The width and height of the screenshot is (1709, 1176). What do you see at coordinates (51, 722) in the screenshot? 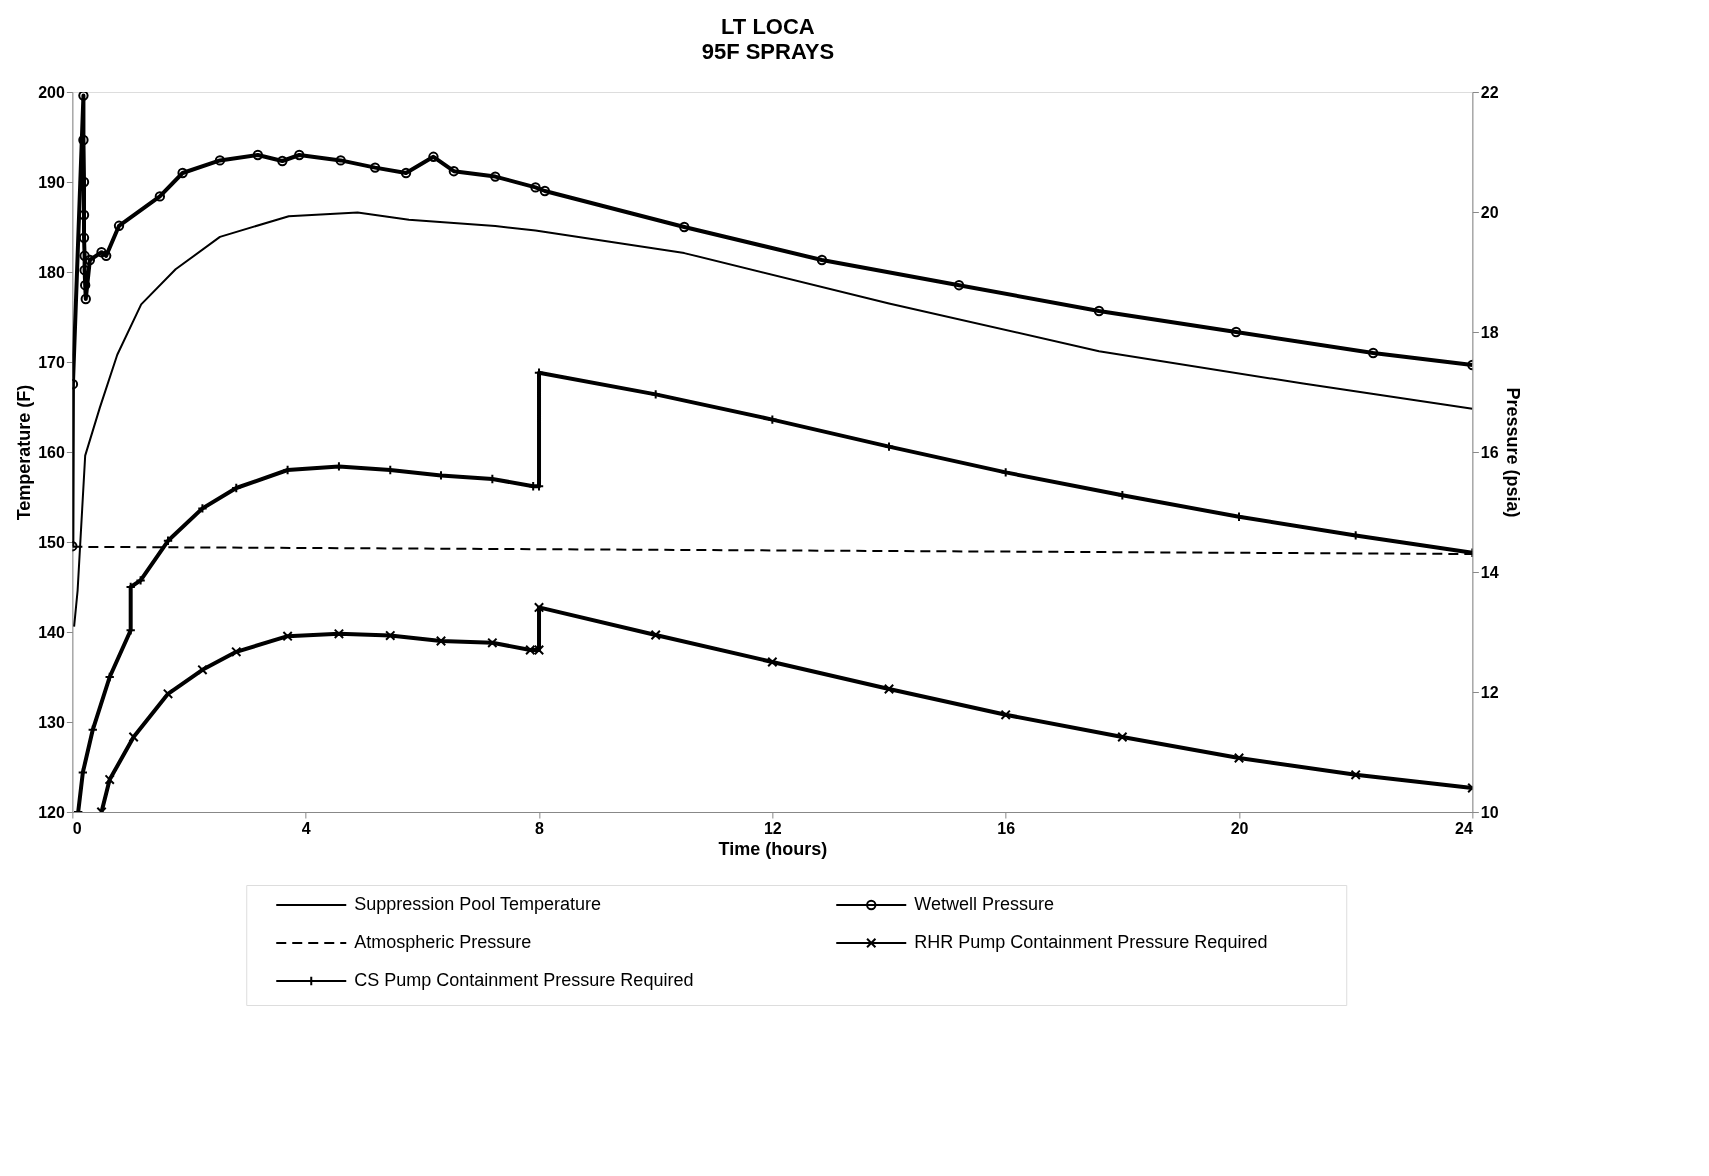
I see `y-tick-label: 130` at bounding box center [51, 722].